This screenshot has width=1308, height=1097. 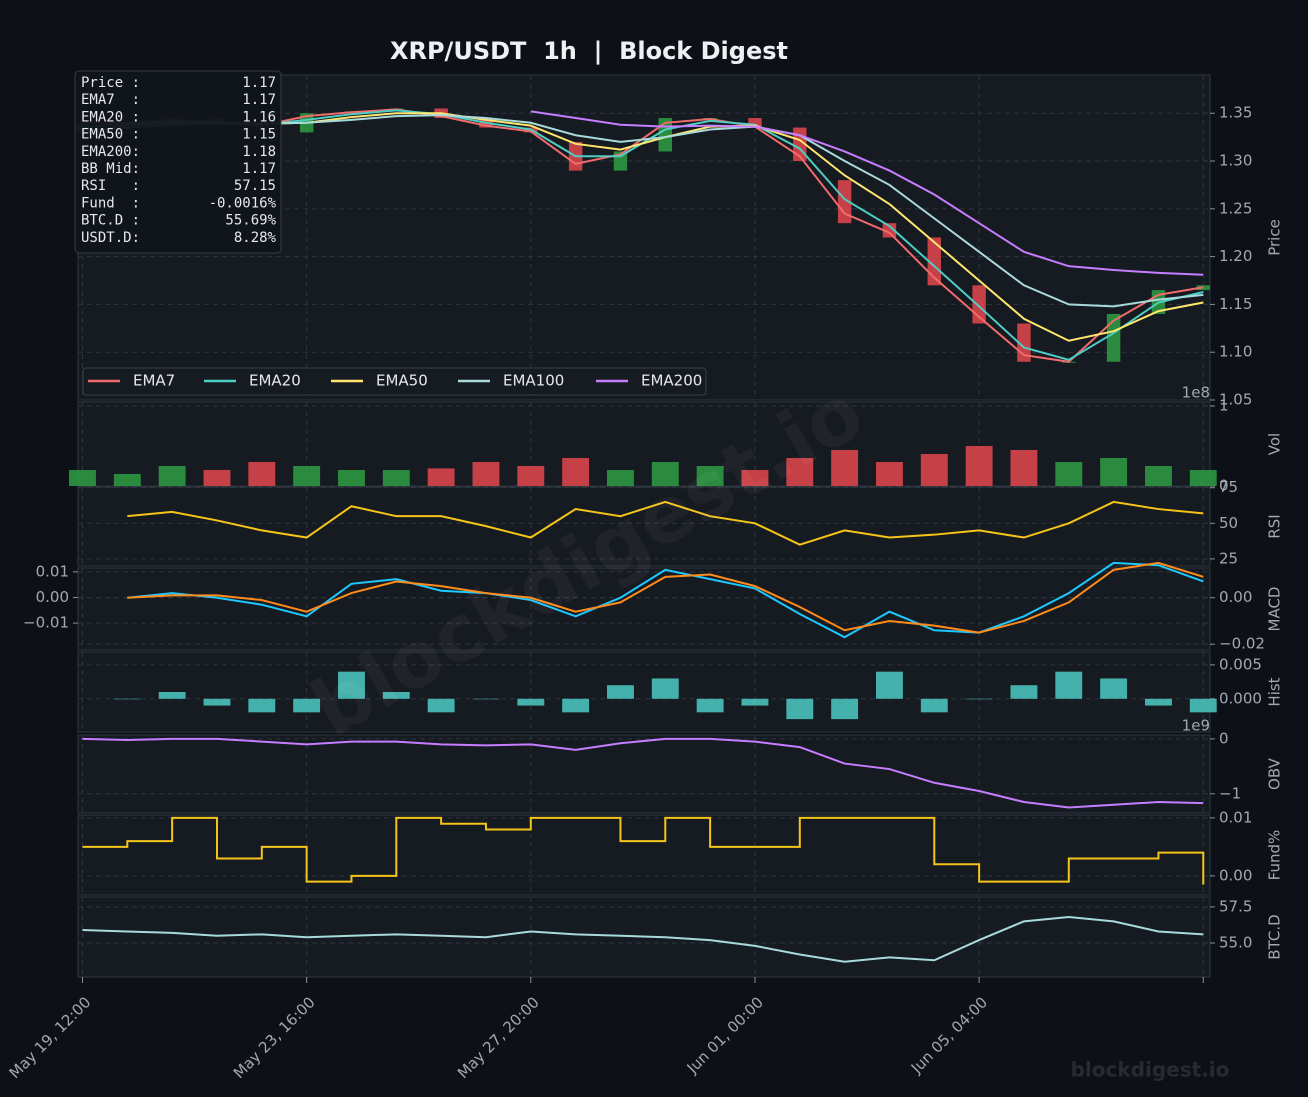 What do you see at coordinates (1224, 406) in the screenshot?
I see `y-tick-label: 1` at bounding box center [1224, 406].